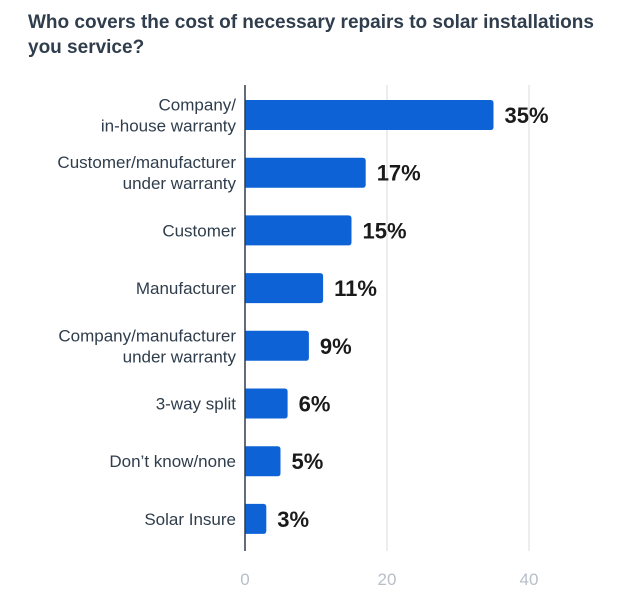  I want to click on data-label: 15%, so click(385, 230).